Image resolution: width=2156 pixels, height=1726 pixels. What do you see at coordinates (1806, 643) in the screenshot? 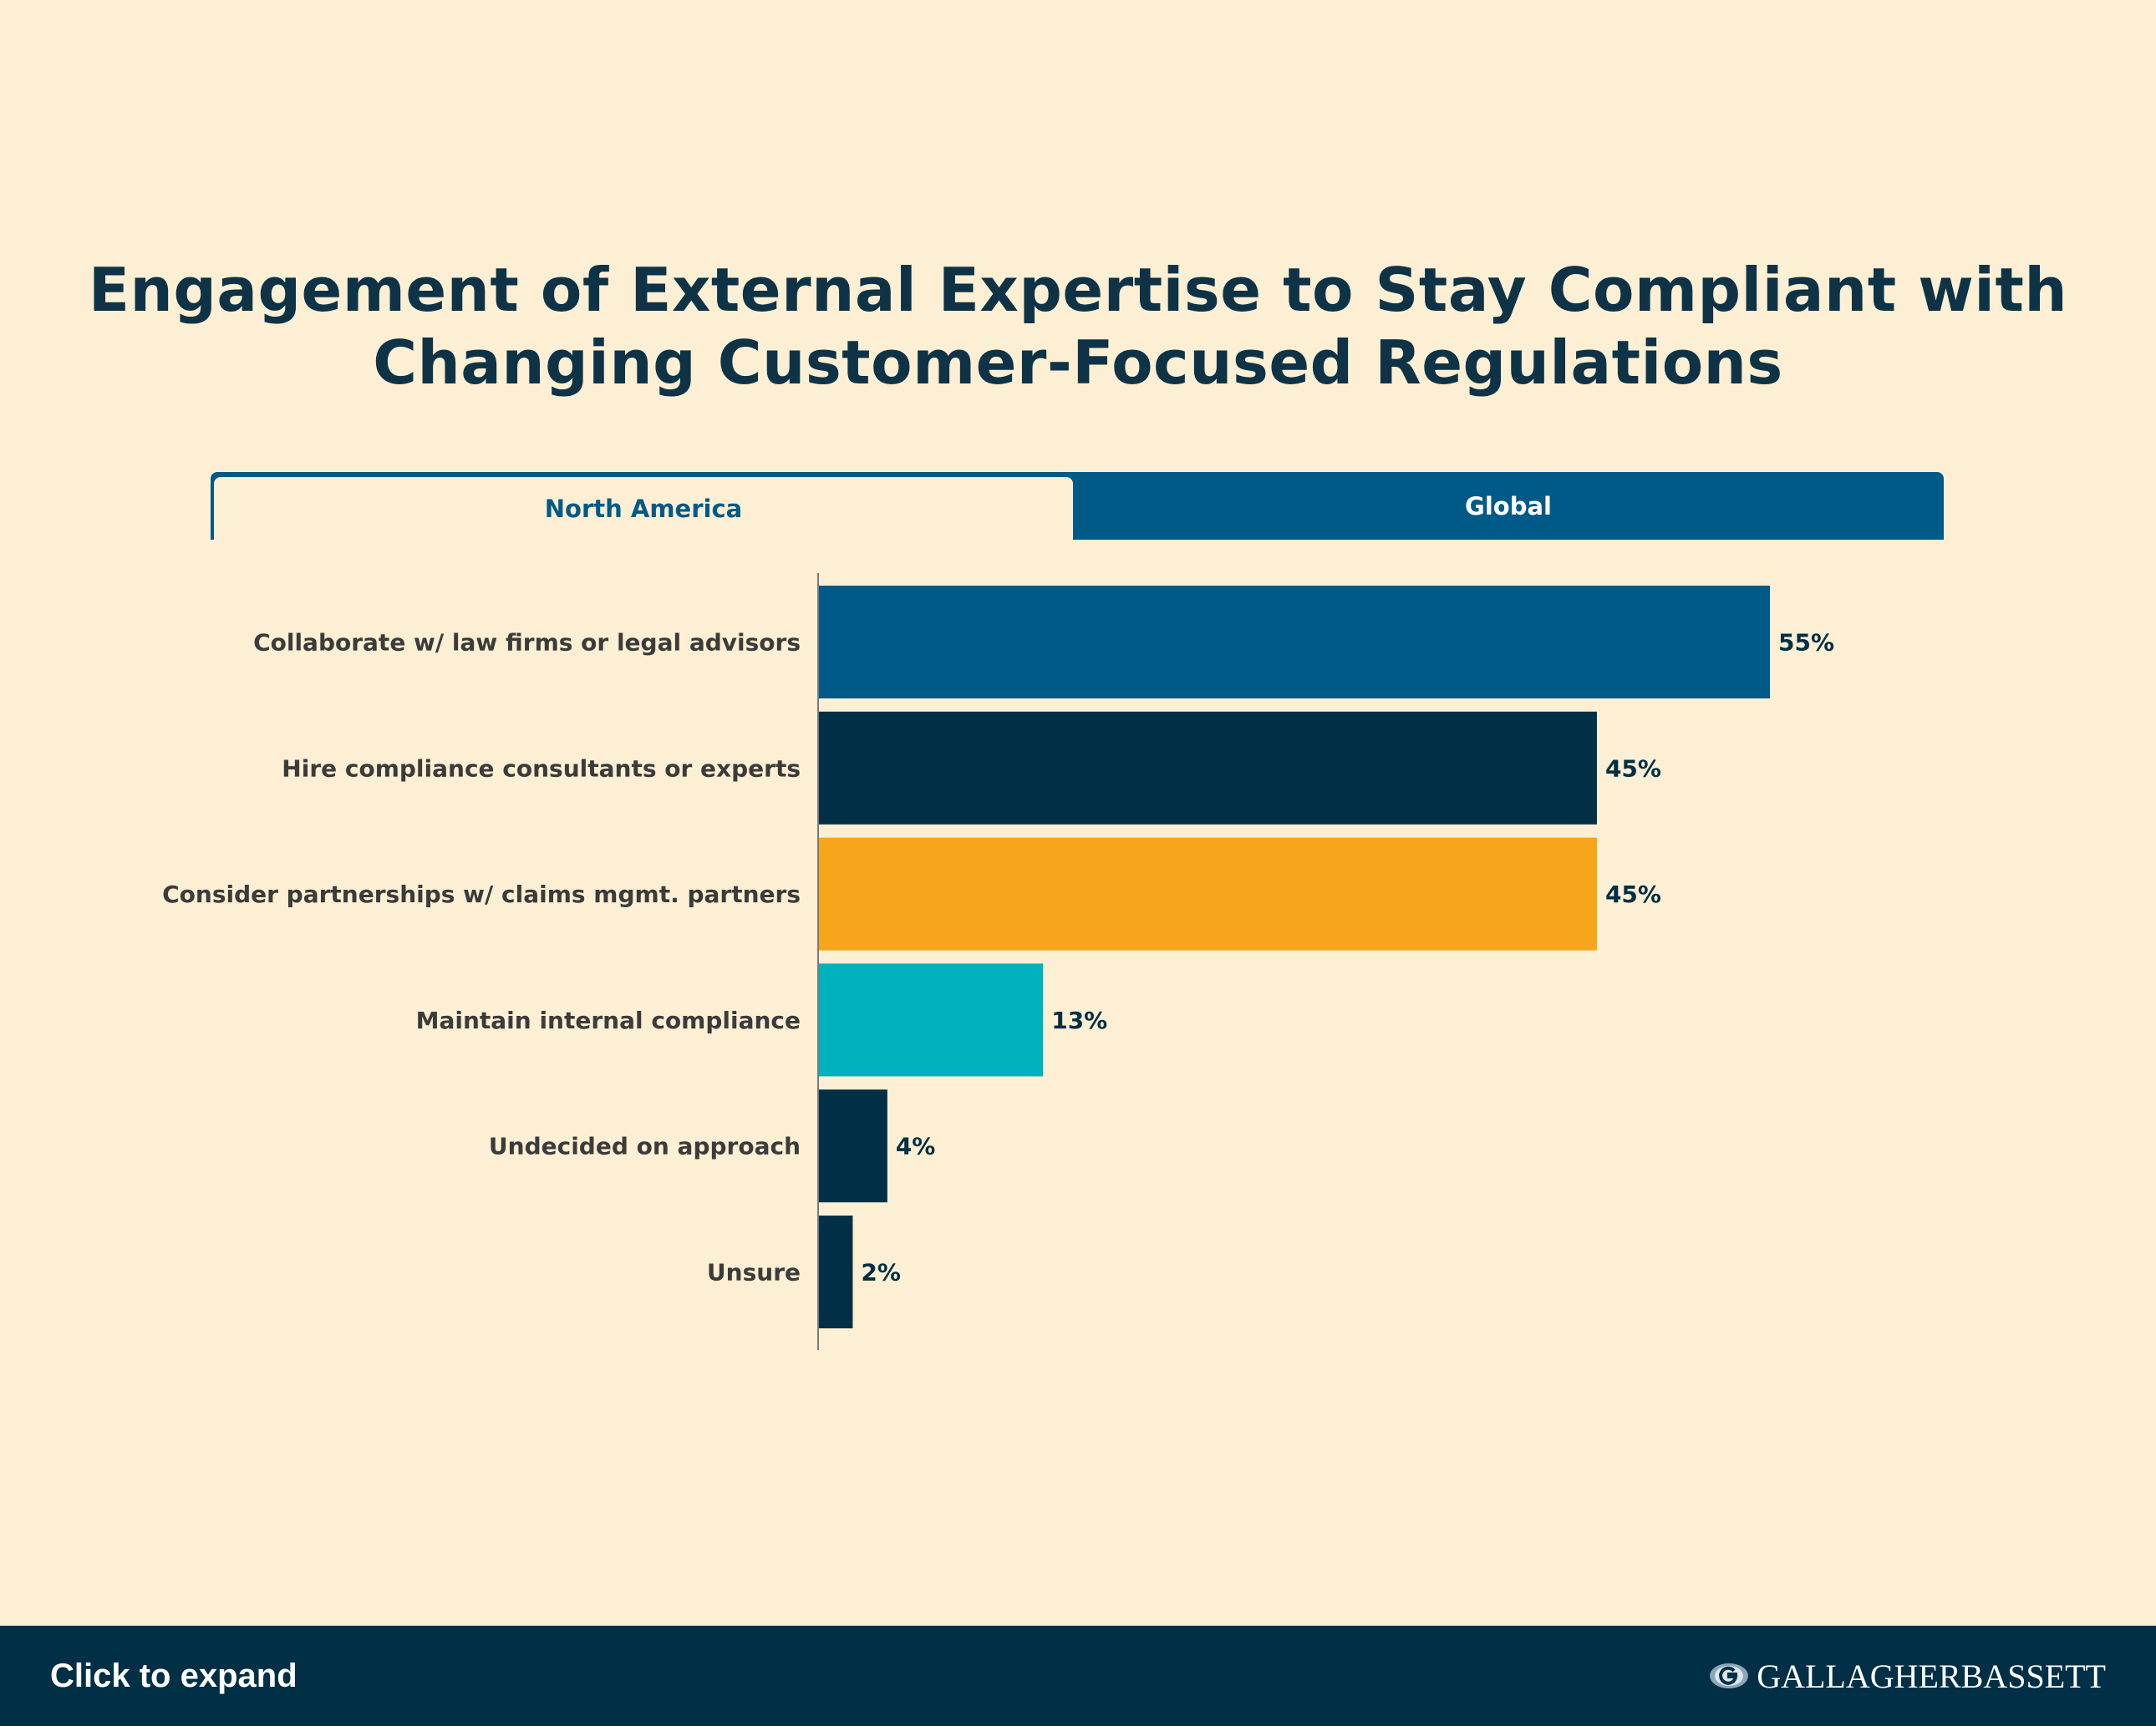
I see `value-label-collaborate-w-law-firms-or-legal-advisors: 55%` at bounding box center [1806, 643].